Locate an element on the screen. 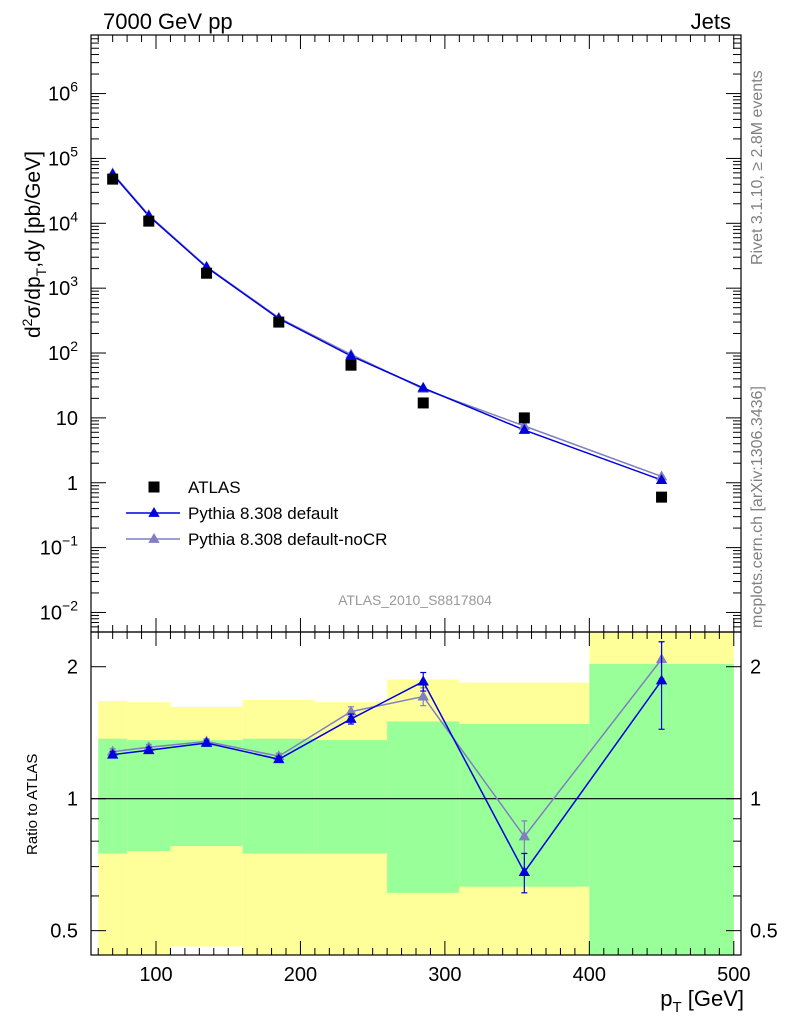  main-y-tick-label-4: 10² is located at coordinates (63, 351).